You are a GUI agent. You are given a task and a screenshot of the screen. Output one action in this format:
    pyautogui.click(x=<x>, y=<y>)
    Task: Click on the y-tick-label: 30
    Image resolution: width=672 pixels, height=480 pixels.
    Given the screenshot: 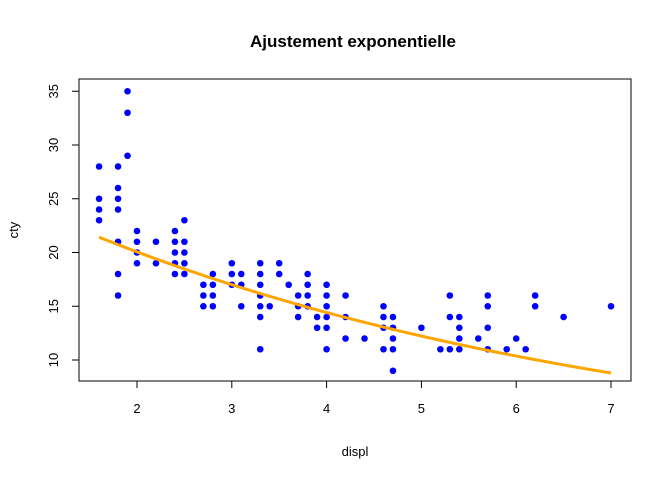 What is the action you would take?
    pyautogui.click(x=53, y=145)
    